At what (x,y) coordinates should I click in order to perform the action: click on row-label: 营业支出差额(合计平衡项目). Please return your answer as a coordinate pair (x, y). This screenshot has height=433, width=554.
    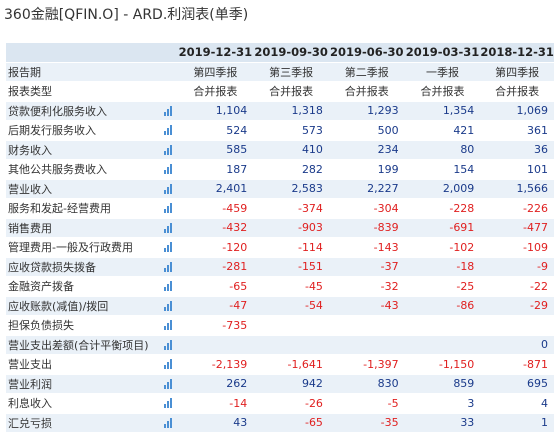
    Looking at the image, I should click on (78, 345).